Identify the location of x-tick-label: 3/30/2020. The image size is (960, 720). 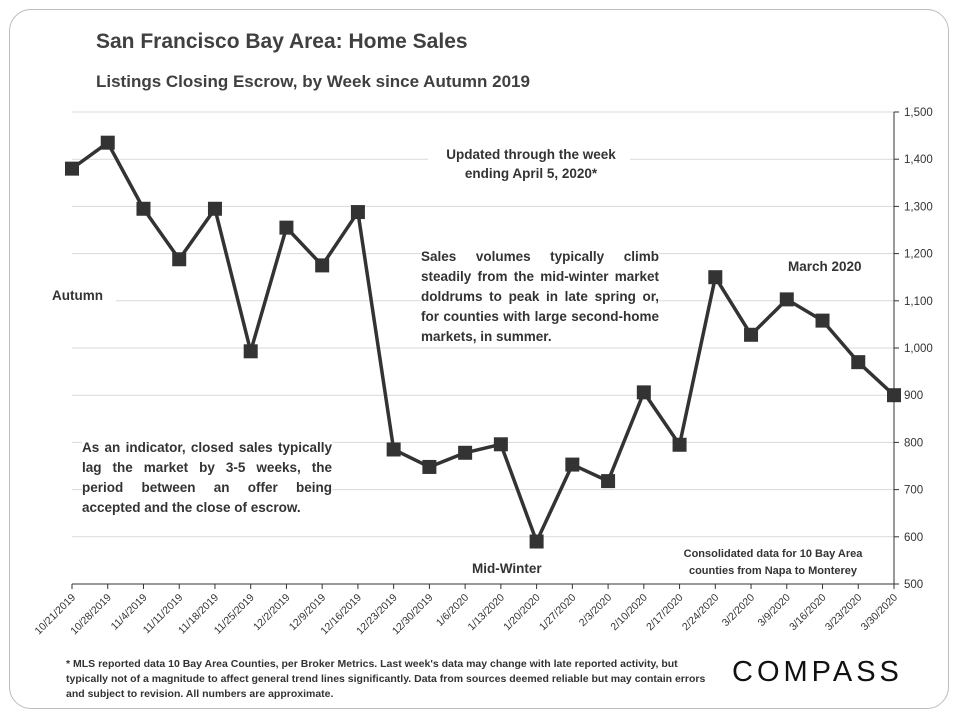
(880, 613).